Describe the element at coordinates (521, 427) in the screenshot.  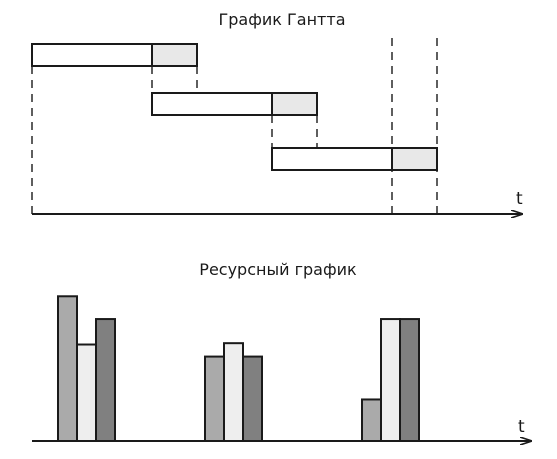
I see `resource-axis-label: t` at that location.